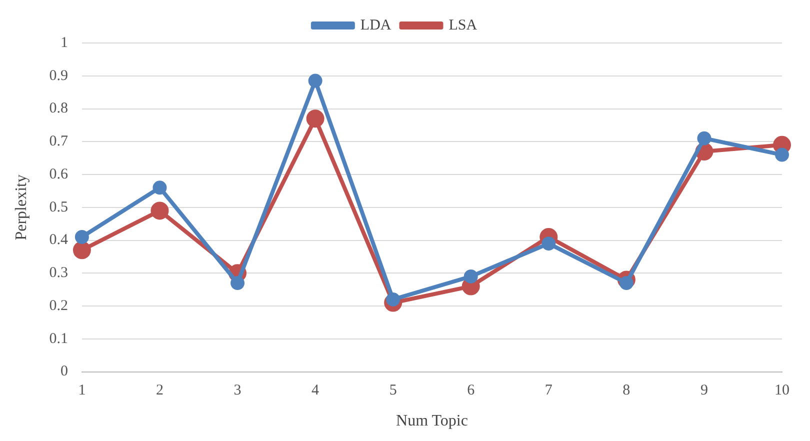  I want to click on x-tick-label: 1, so click(82, 390).